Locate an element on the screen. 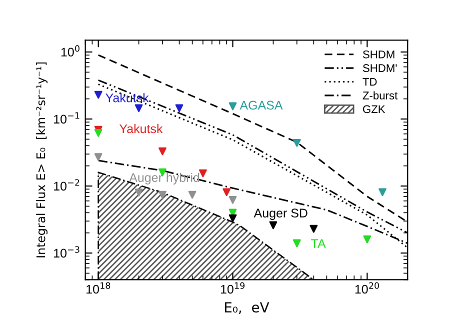 The height and width of the screenshot is (335, 474). series-label: AGASA is located at coordinates (261, 105).